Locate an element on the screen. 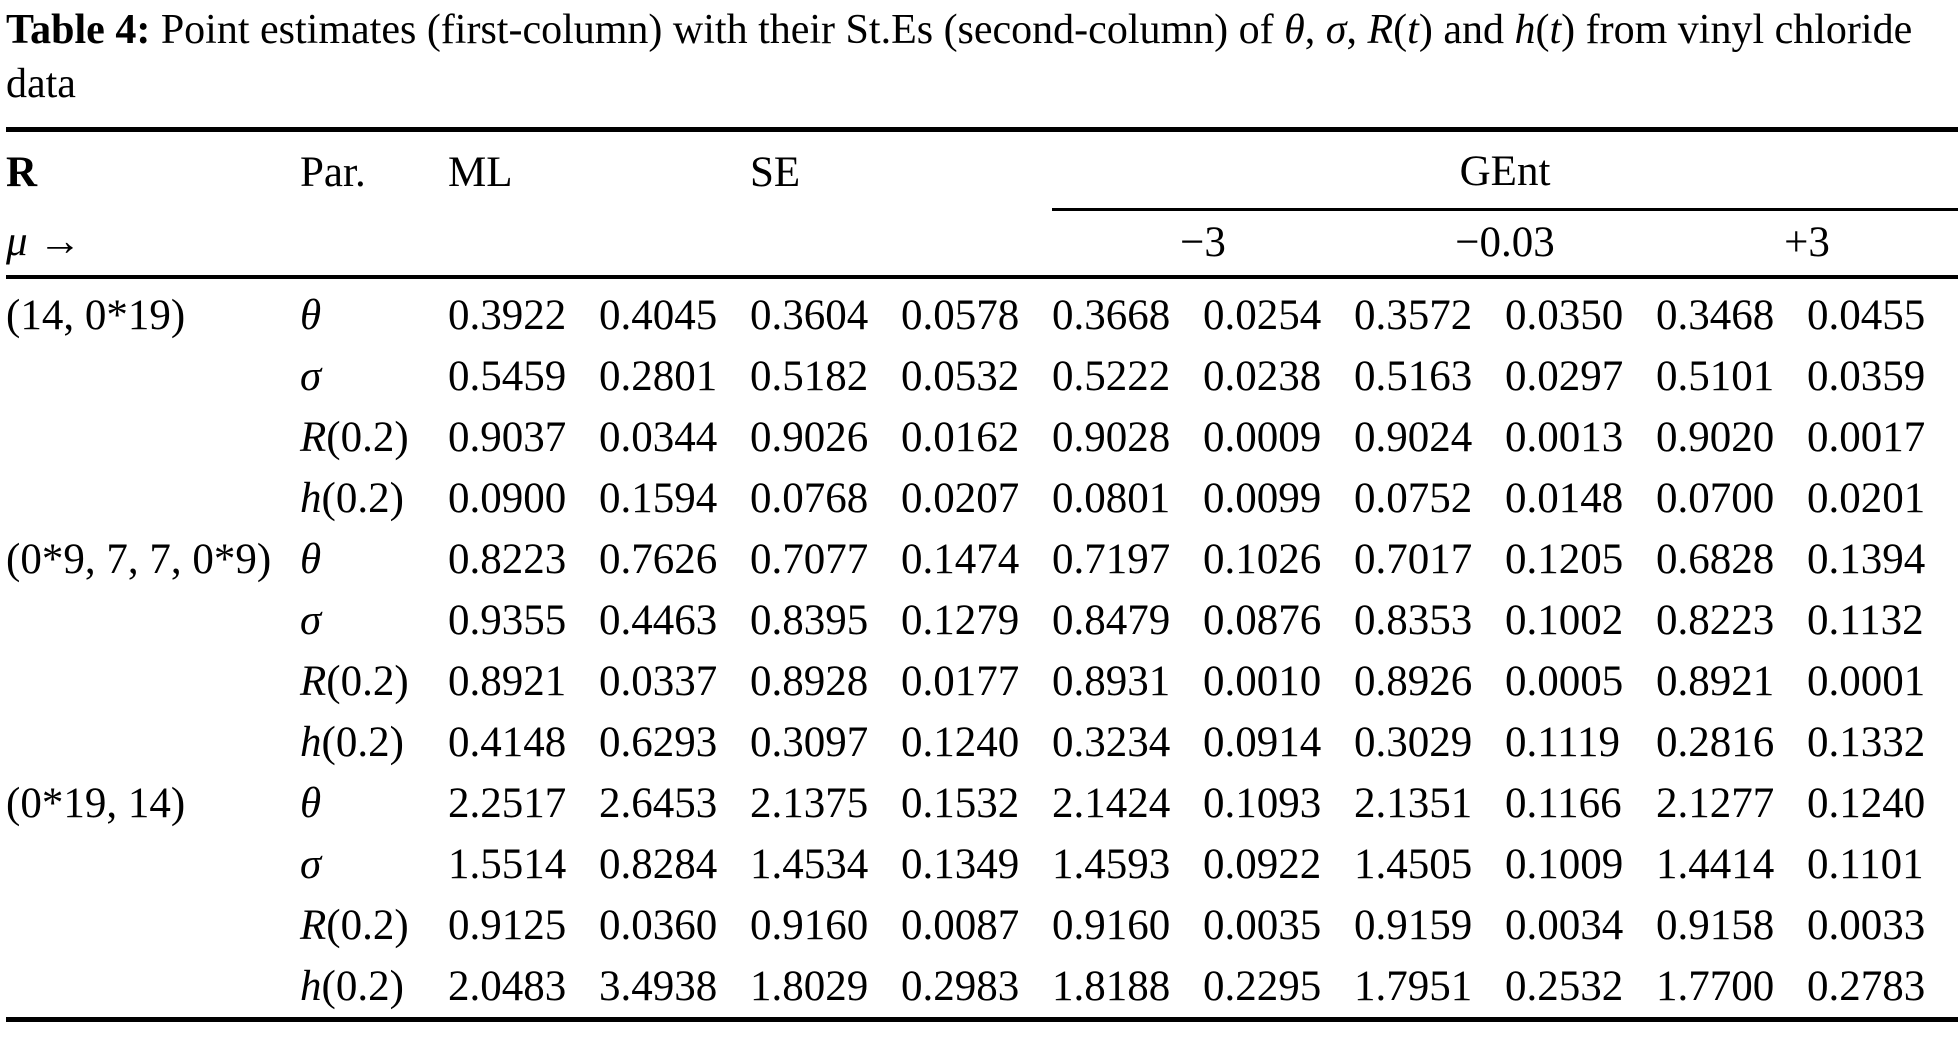  value-cell: 1.5514 is located at coordinates (507, 864).